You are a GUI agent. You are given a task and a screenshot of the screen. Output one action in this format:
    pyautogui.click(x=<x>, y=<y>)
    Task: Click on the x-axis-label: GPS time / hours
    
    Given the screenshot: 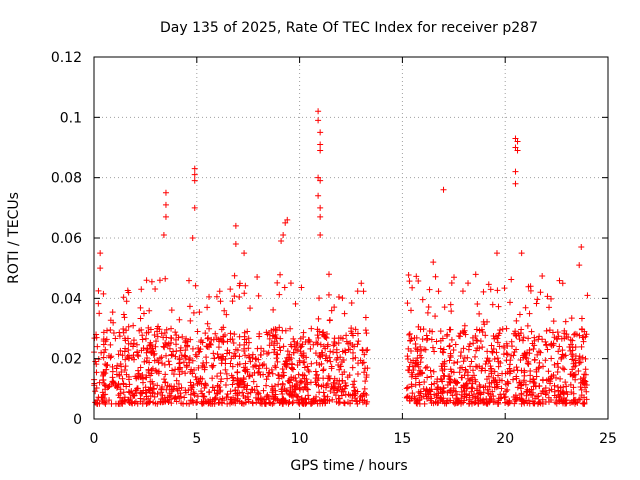 What is the action you would take?
    pyautogui.click(x=348, y=466)
    